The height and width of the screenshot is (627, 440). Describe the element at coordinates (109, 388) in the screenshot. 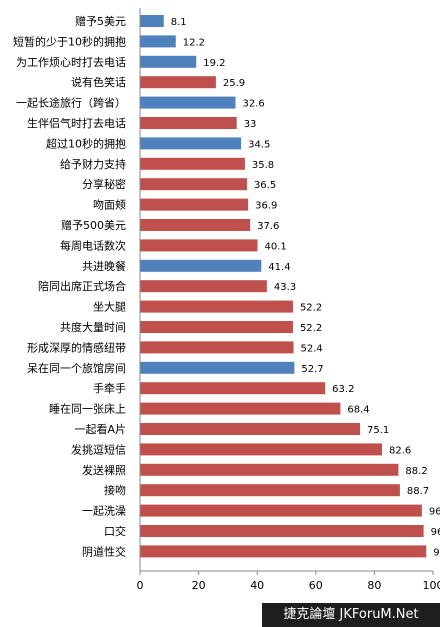

I see `category-label: 手牵手` at that location.